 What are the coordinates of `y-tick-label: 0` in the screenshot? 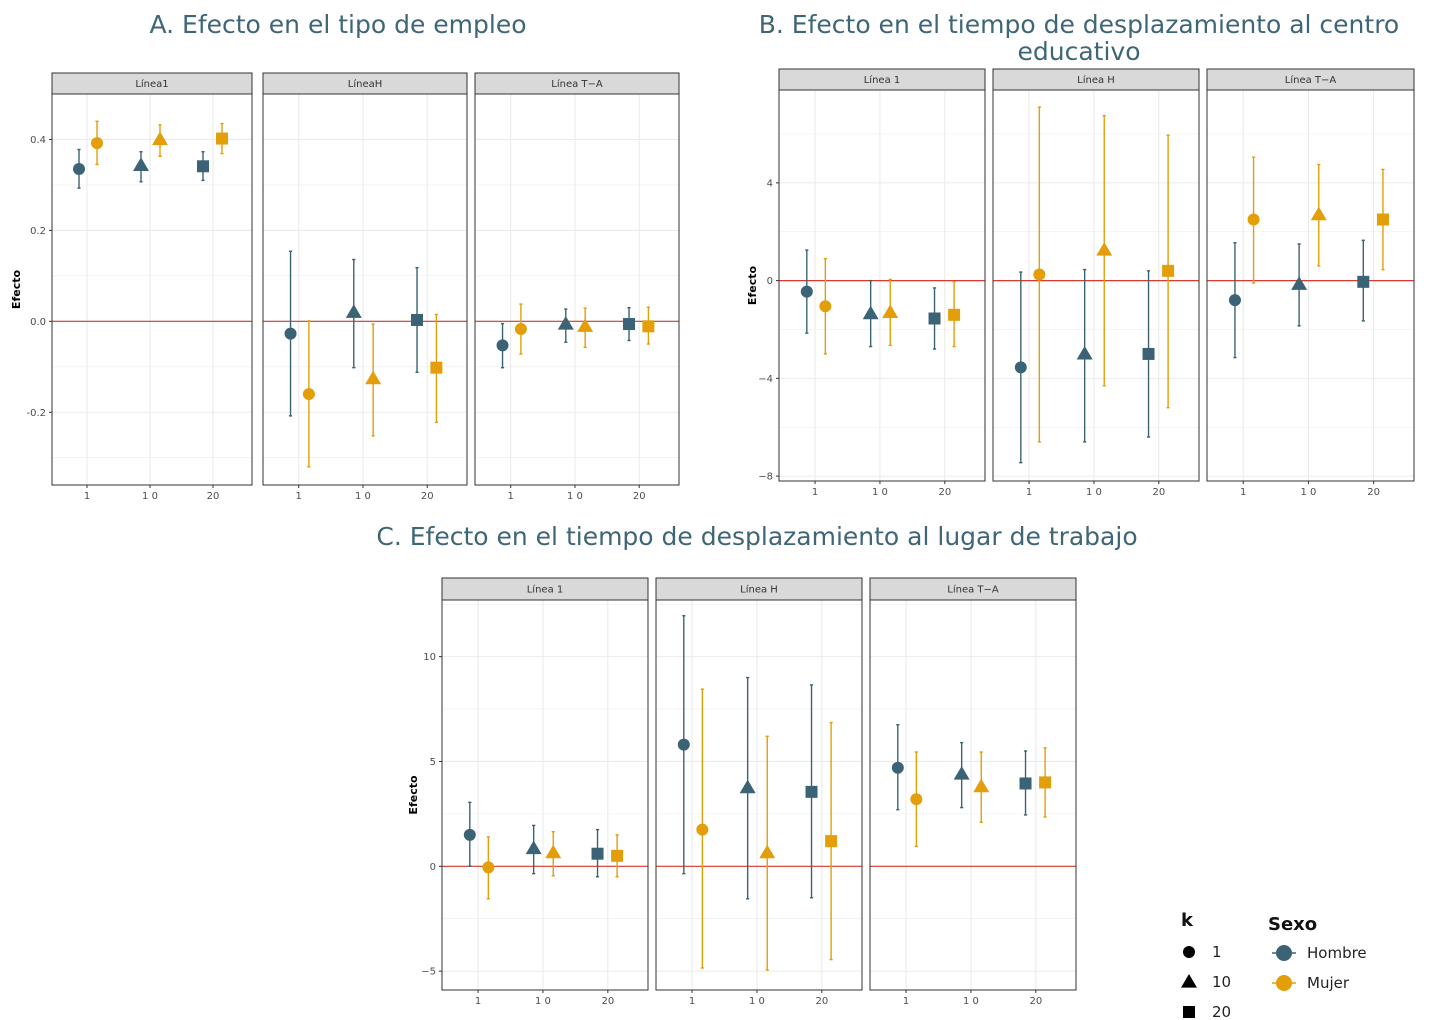 It's located at (770, 281).